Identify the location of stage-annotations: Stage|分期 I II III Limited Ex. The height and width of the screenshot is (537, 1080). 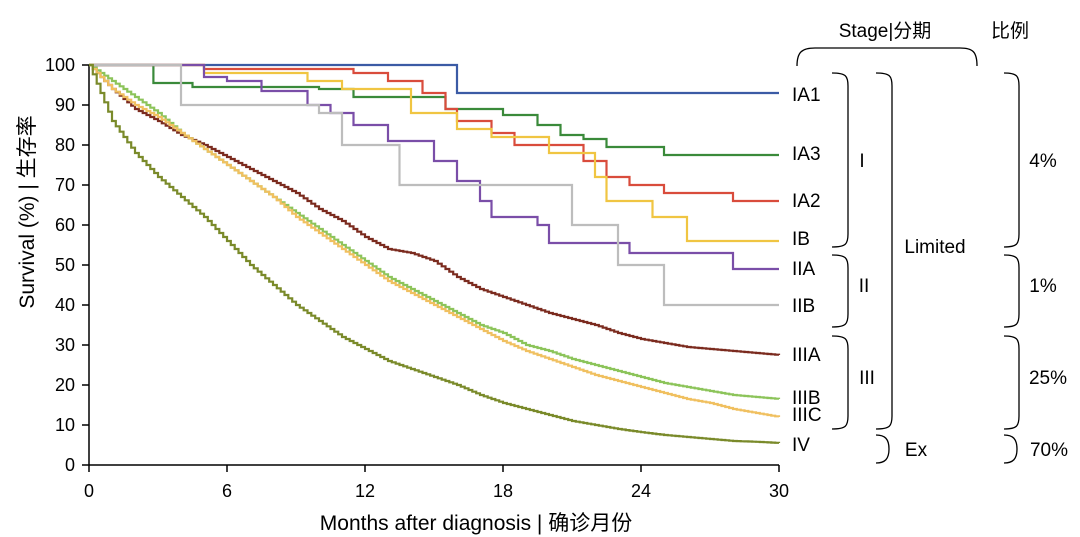
(887, 242).